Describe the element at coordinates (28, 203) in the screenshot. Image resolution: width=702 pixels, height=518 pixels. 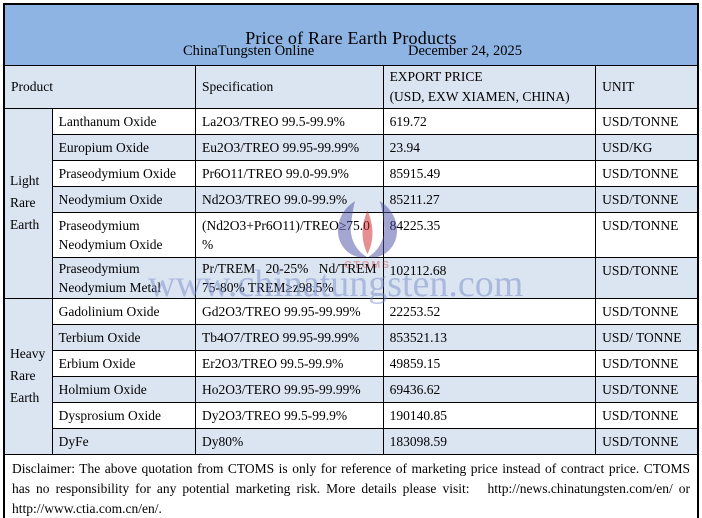
I see `group-label-light: Light Rare Earth` at that location.